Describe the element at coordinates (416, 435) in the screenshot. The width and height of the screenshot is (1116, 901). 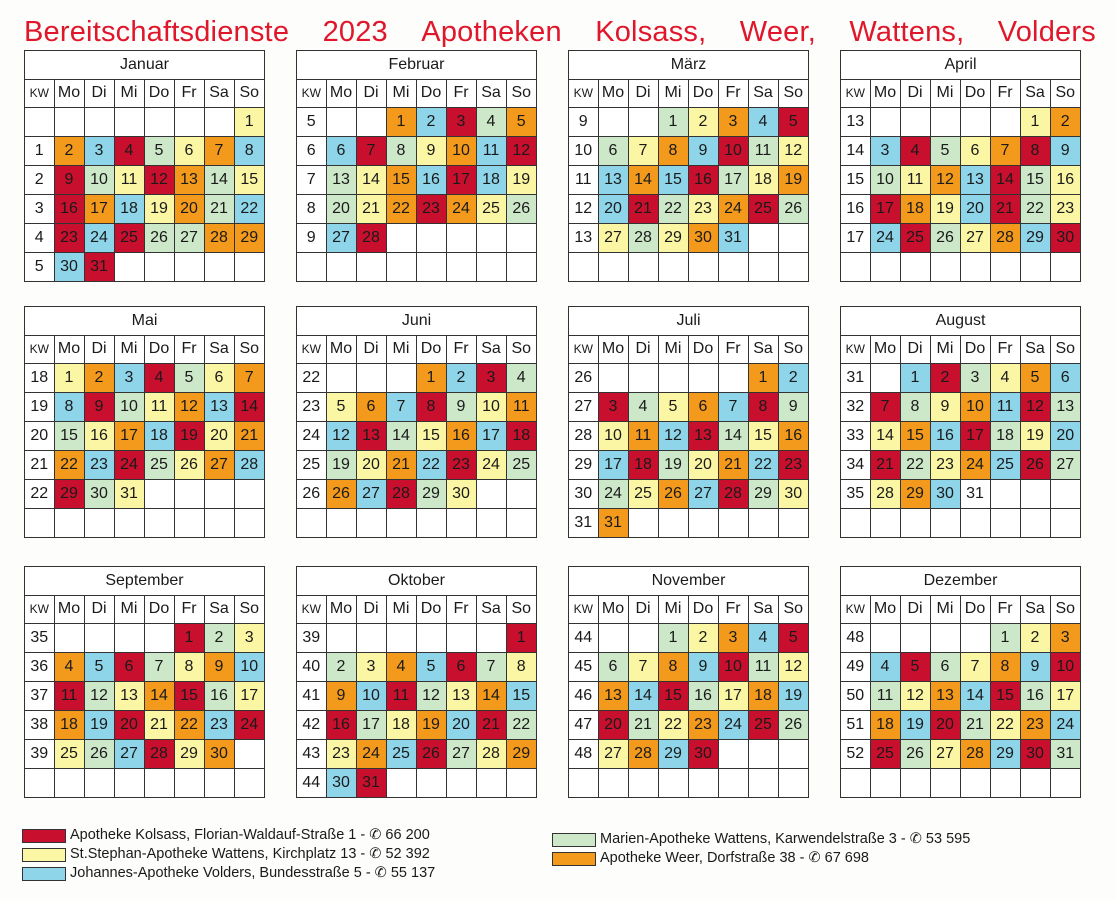
I see `week-row: 24 12 13 14 15 16 17 18` at that location.